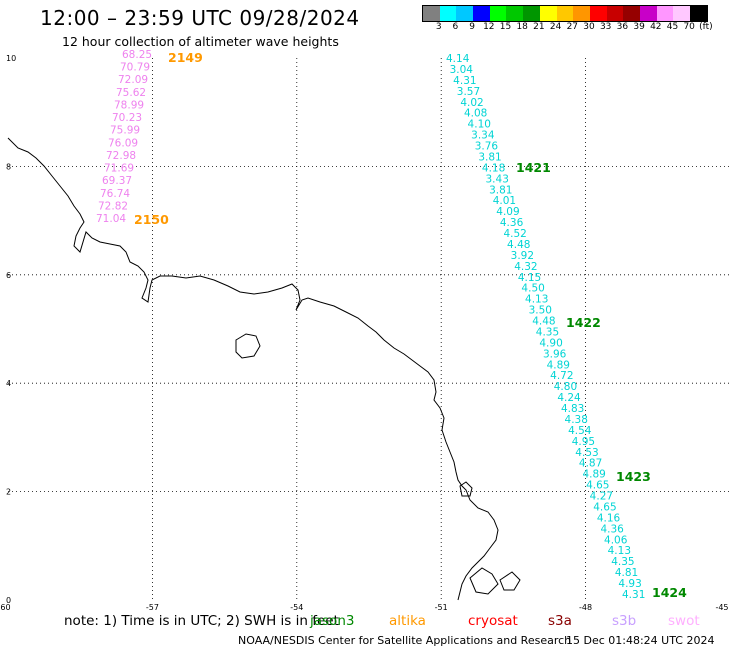  Describe the element at coordinates (152, 607) in the screenshot. I see `x-tick-label: -57` at that location.